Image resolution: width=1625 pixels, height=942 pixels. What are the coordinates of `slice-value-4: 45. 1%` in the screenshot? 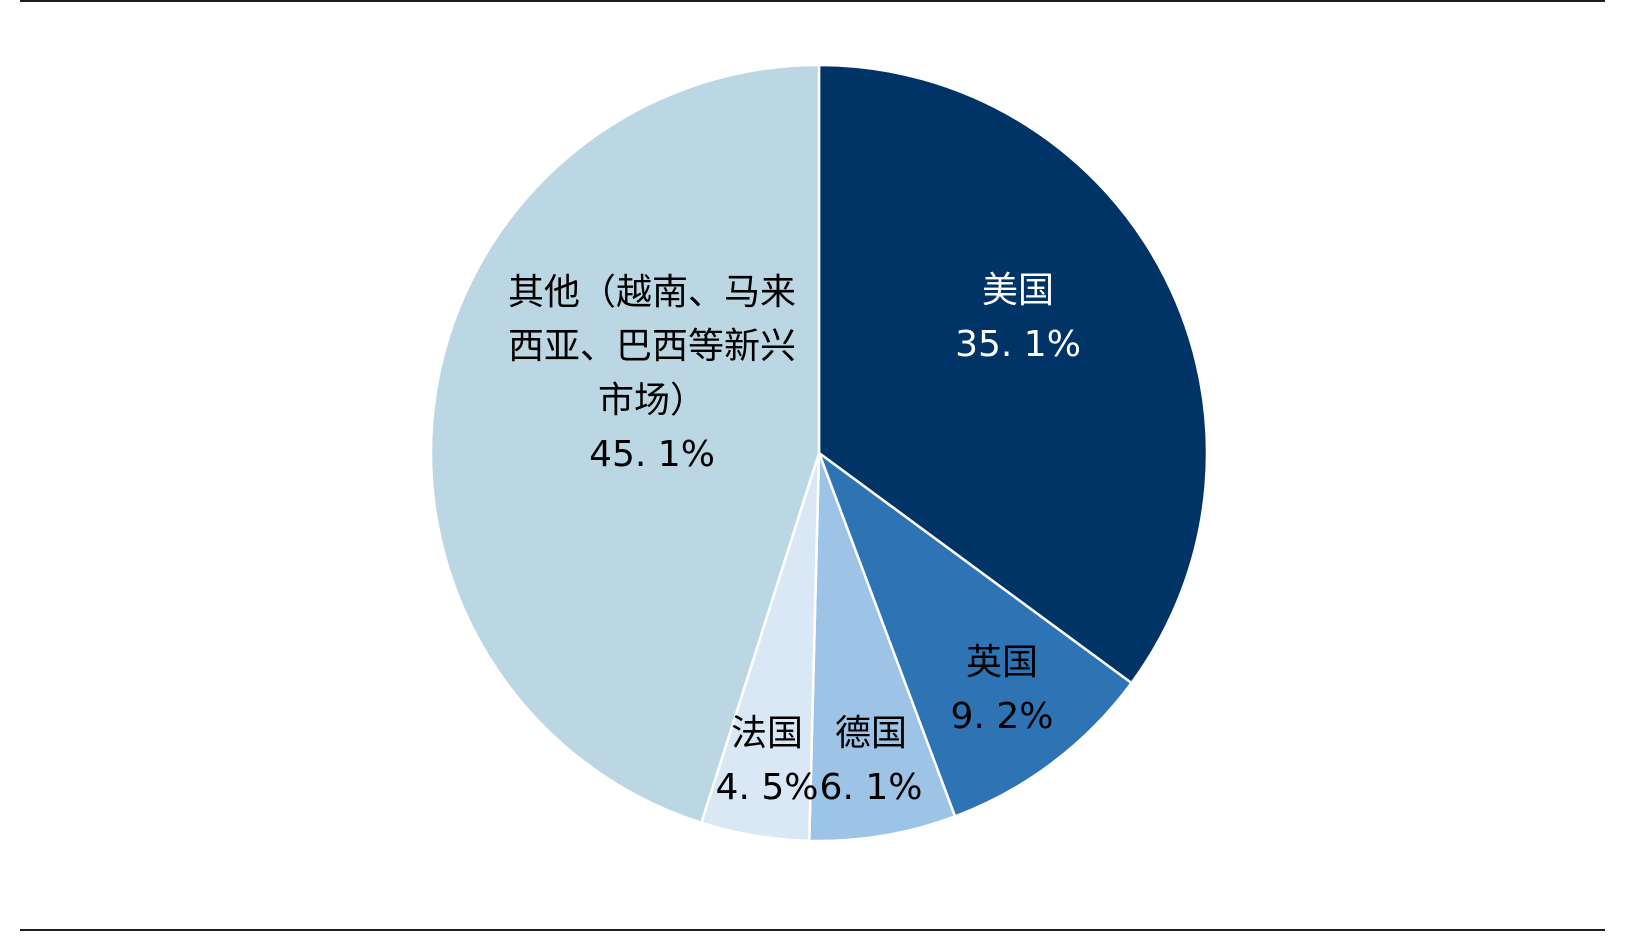 It's located at (652, 454).